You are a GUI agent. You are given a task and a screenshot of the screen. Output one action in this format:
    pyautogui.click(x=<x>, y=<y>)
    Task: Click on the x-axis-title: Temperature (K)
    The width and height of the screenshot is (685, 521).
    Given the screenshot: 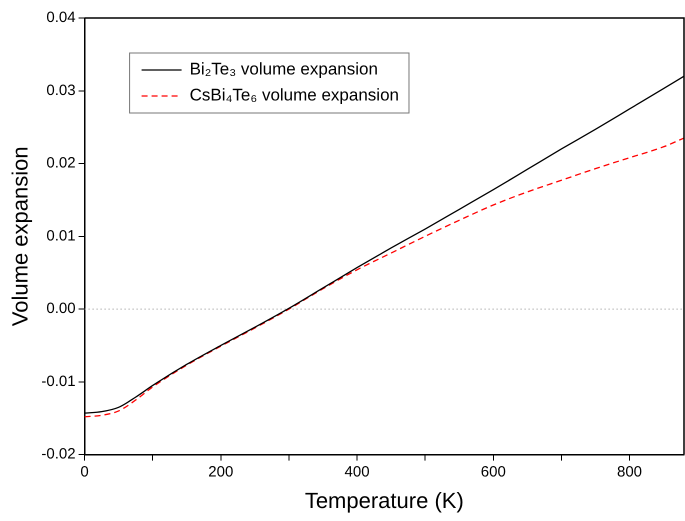 What is the action you would take?
    pyautogui.click(x=384, y=500)
    